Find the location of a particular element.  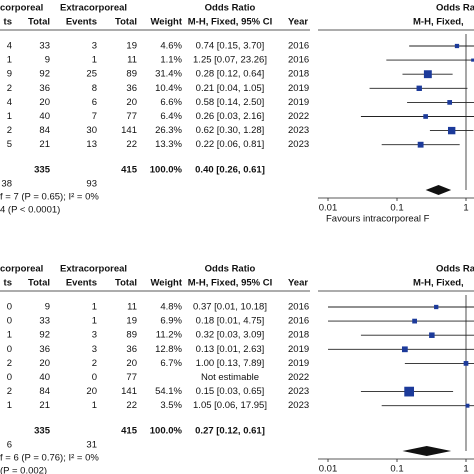

cell: 13 is located at coordinates (91, 144).